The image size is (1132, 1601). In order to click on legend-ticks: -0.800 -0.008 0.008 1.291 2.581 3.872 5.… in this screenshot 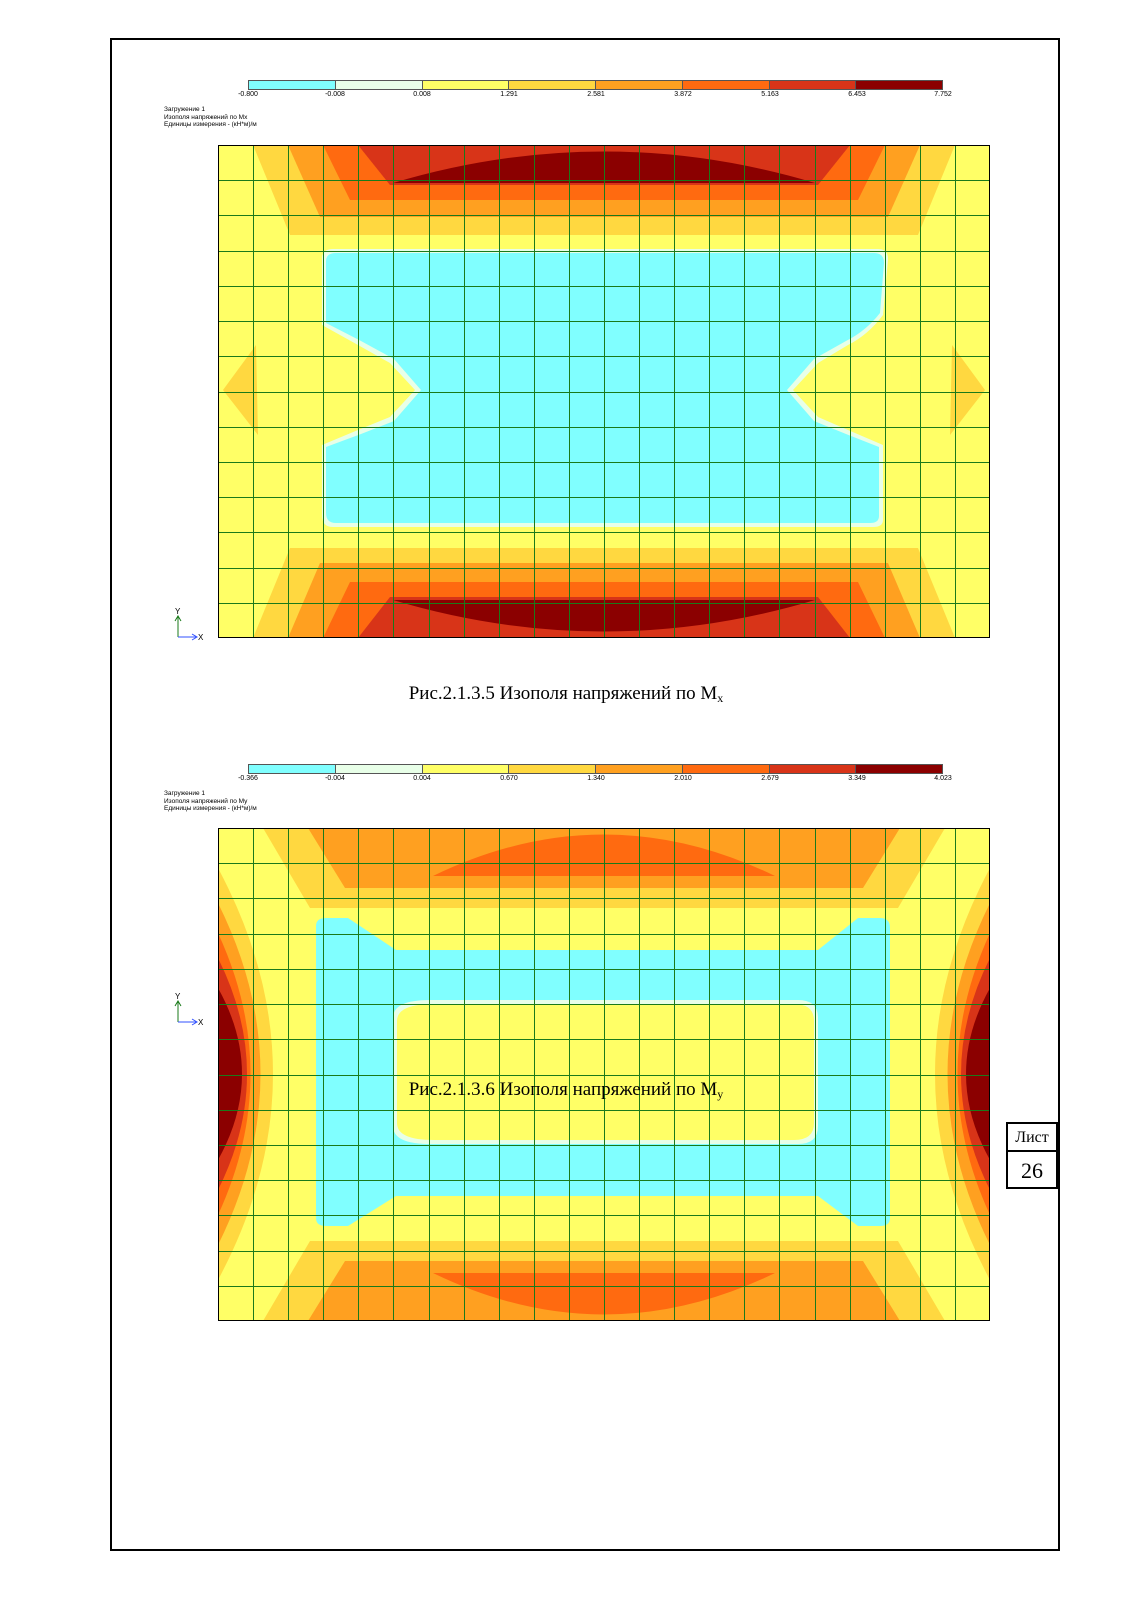, I will do `click(596, 98)`.